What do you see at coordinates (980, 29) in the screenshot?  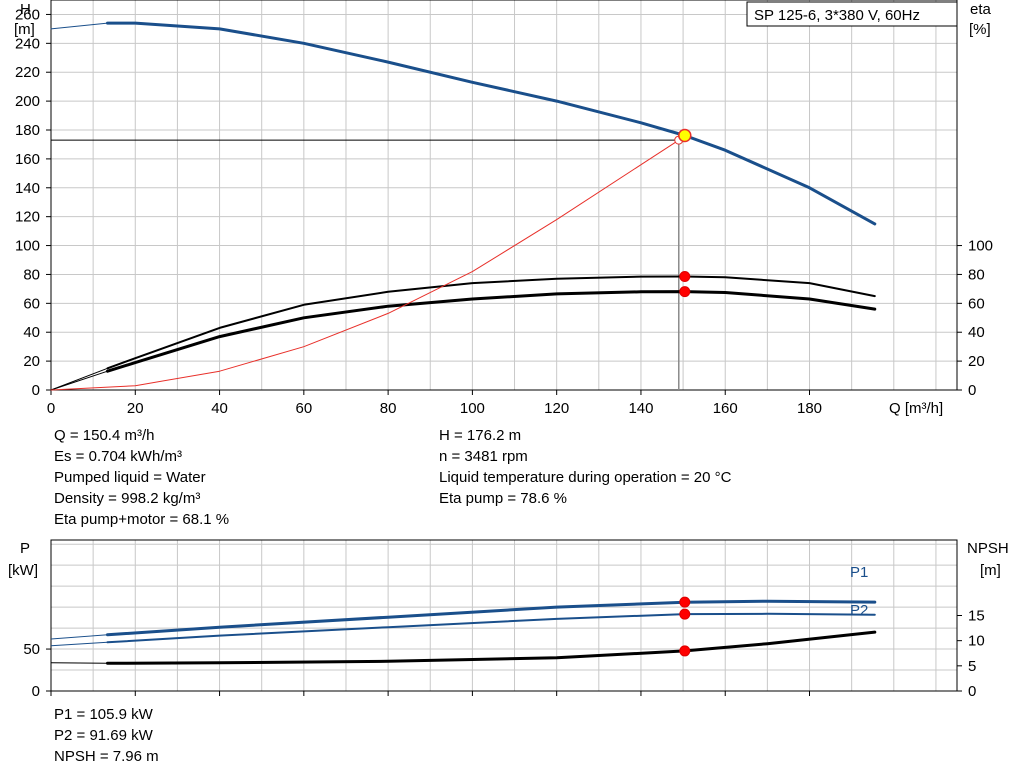 I see `eta-axis-unit: [%]` at bounding box center [980, 29].